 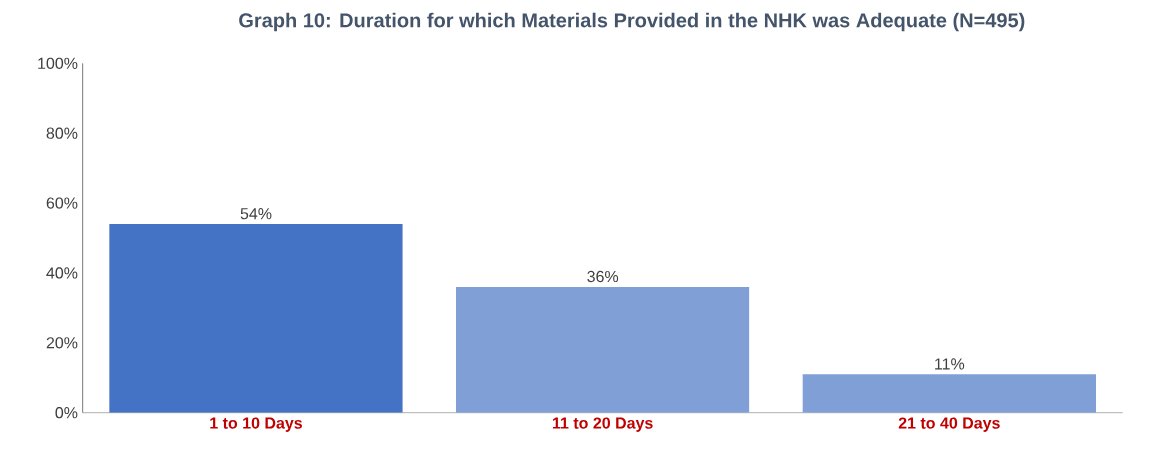 I want to click on y-tick-label: 40%, so click(x=62, y=273).